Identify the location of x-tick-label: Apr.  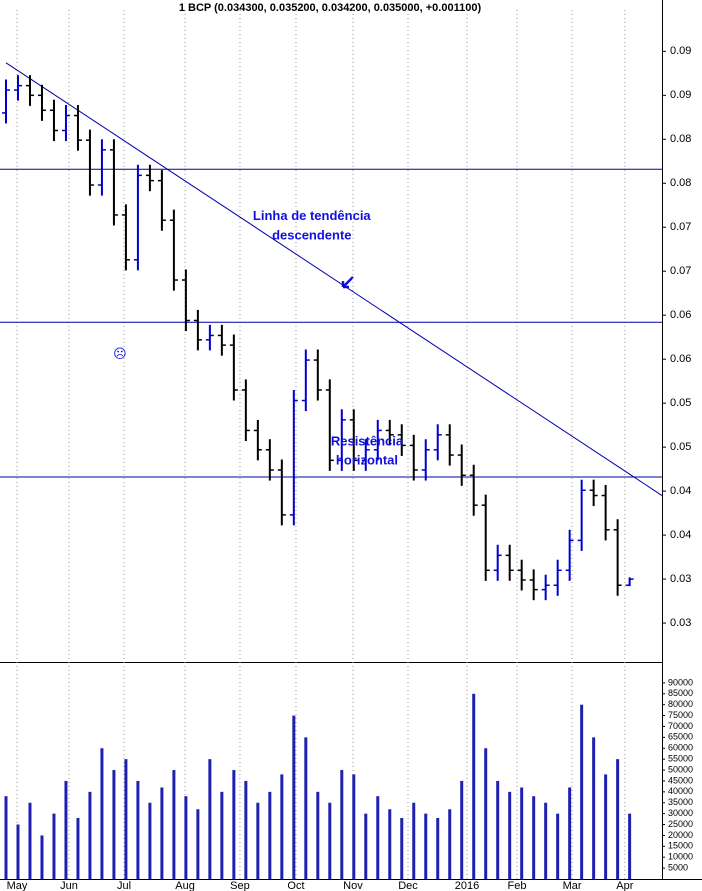
(624, 885).